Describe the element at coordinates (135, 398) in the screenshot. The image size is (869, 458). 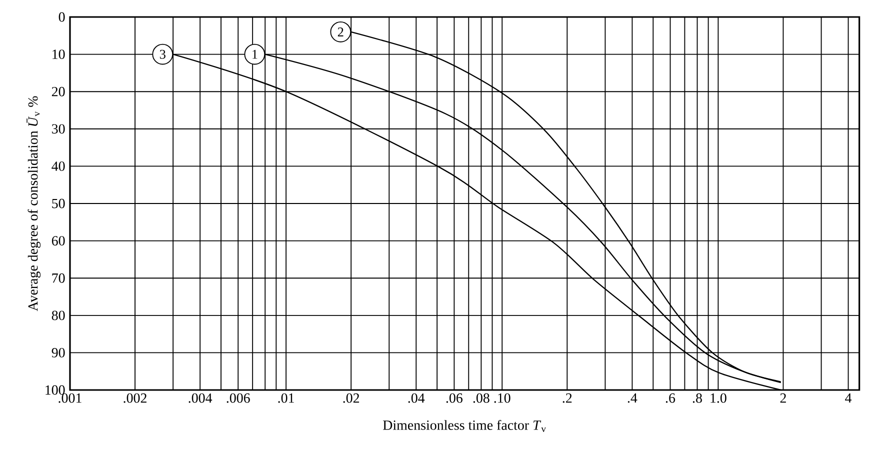
I see `x-tick-label: .002` at that location.